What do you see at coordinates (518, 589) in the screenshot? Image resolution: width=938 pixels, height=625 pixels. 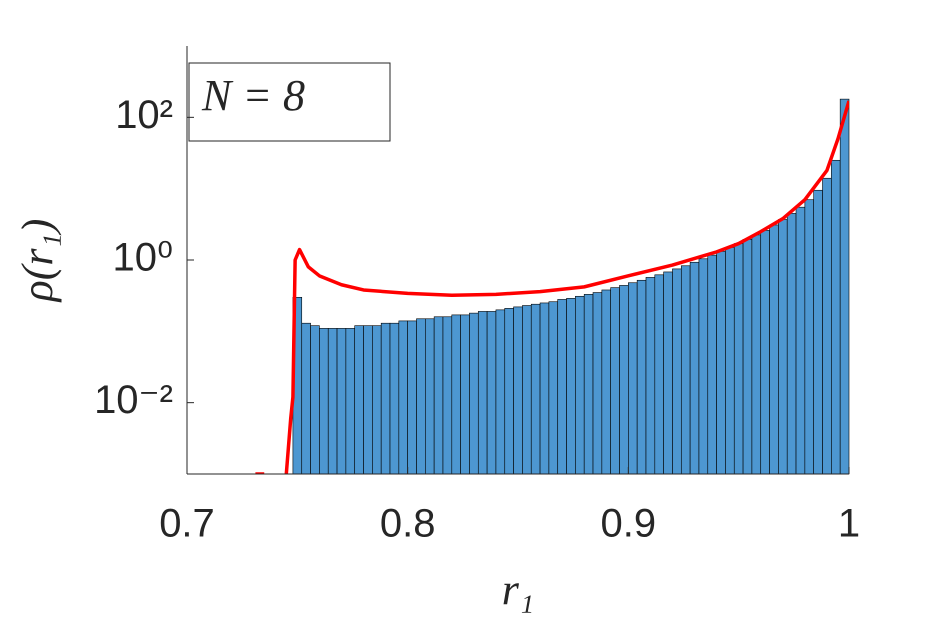 I see `x-axis-label: r₁` at bounding box center [518, 589].